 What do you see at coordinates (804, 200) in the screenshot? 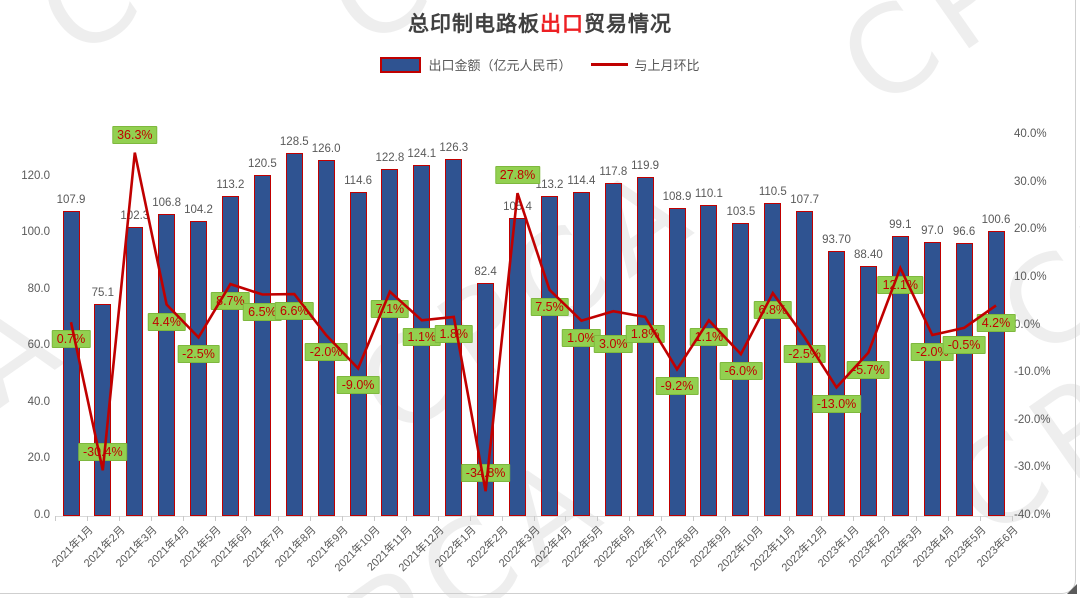
I see `bar-value-label: 107.7` at bounding box center [804, 200].